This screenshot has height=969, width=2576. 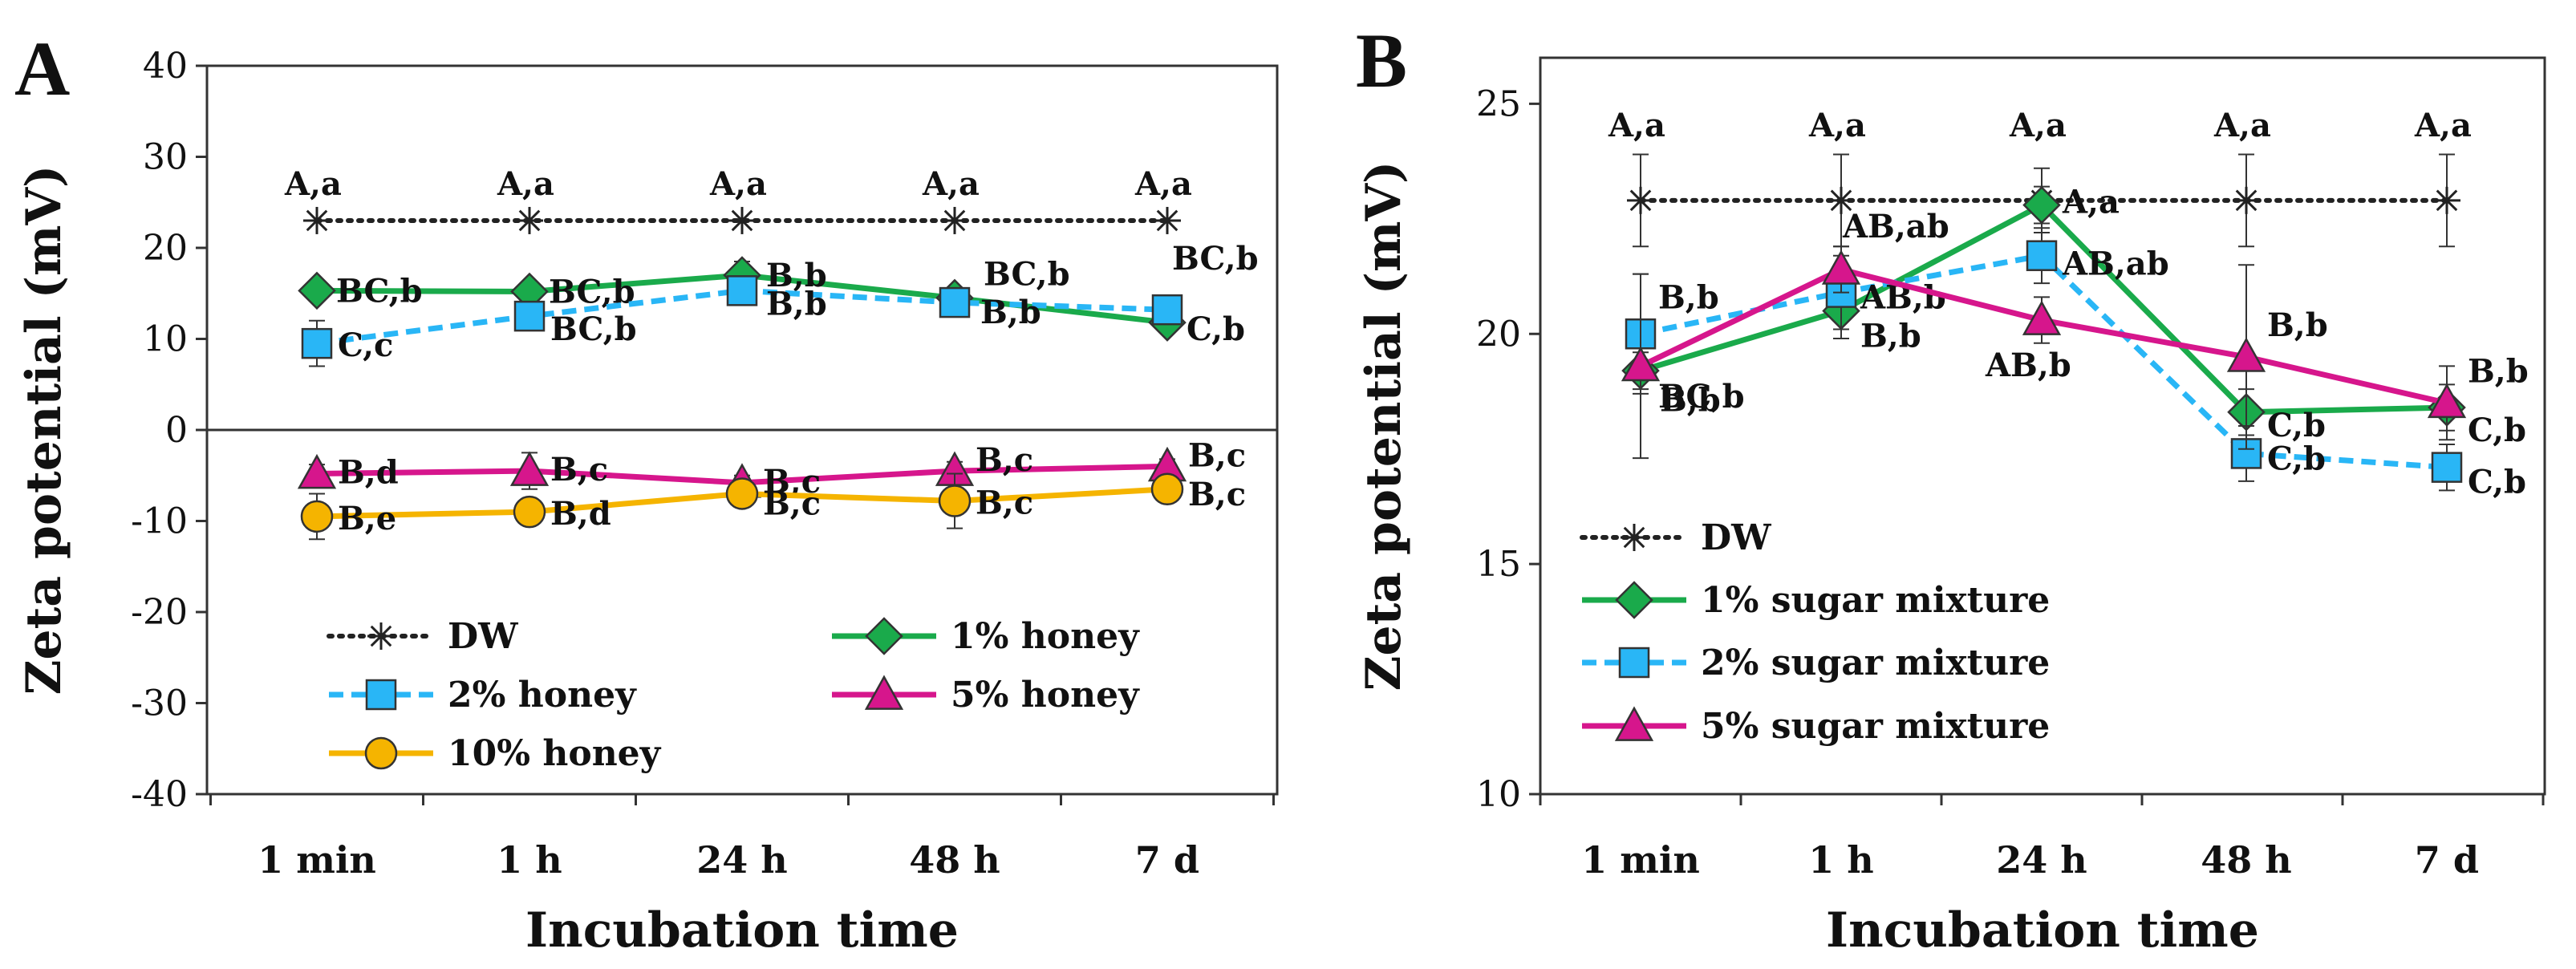 What do you see at coordinates (1498, 103) in the screenshot?
I see `y-tick-label: 25` at bounding box center [1498, 103].